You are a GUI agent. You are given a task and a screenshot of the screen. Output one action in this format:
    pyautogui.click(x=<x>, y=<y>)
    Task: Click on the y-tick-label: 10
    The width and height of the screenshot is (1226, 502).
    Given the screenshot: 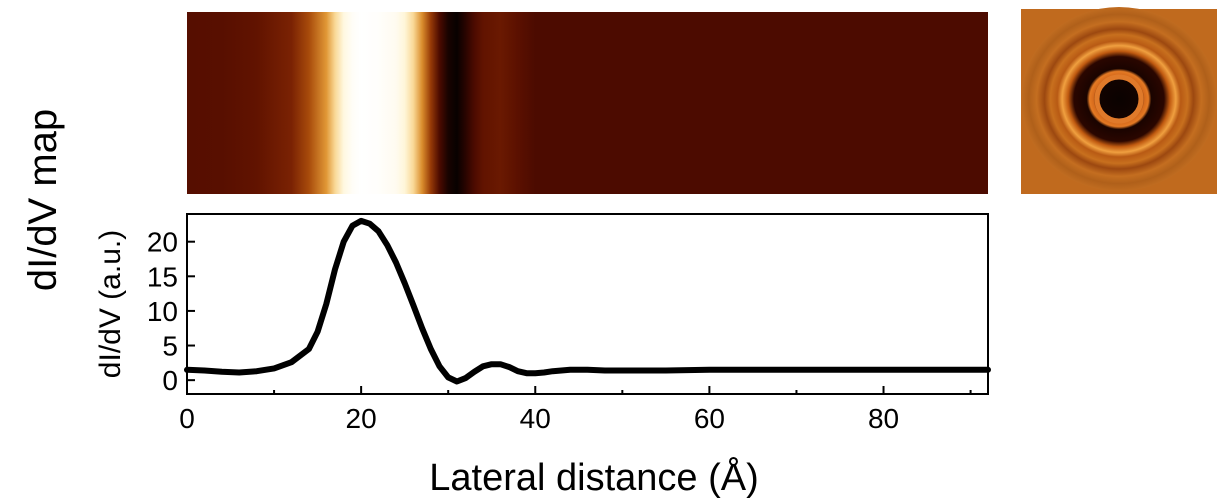 What is the action you would take?
    pyautogui.click(x=162, y=311)
    